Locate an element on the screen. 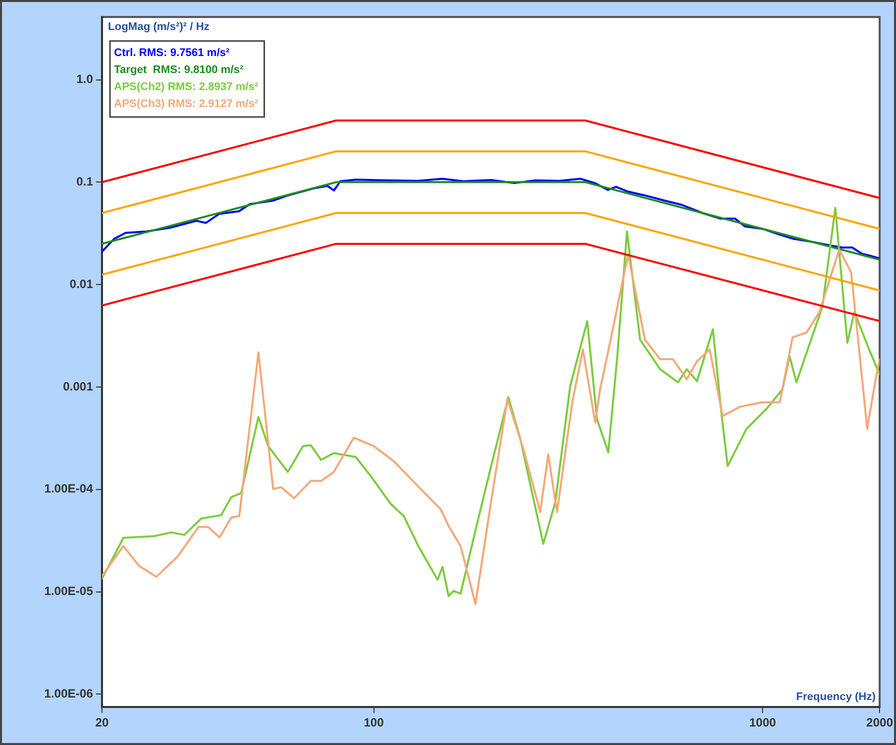 This screenshot has width=896, height=745. y-tick-label: 0.001 is located at coordinates (78, 386).